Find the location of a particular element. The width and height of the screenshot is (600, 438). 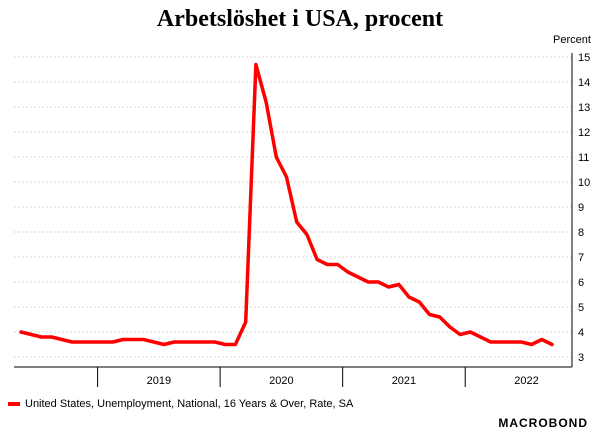

y-tick-labels: 3 4 5 6 7 8 9 10 11 12 13 14 15 is located at coordinates (584, 208).